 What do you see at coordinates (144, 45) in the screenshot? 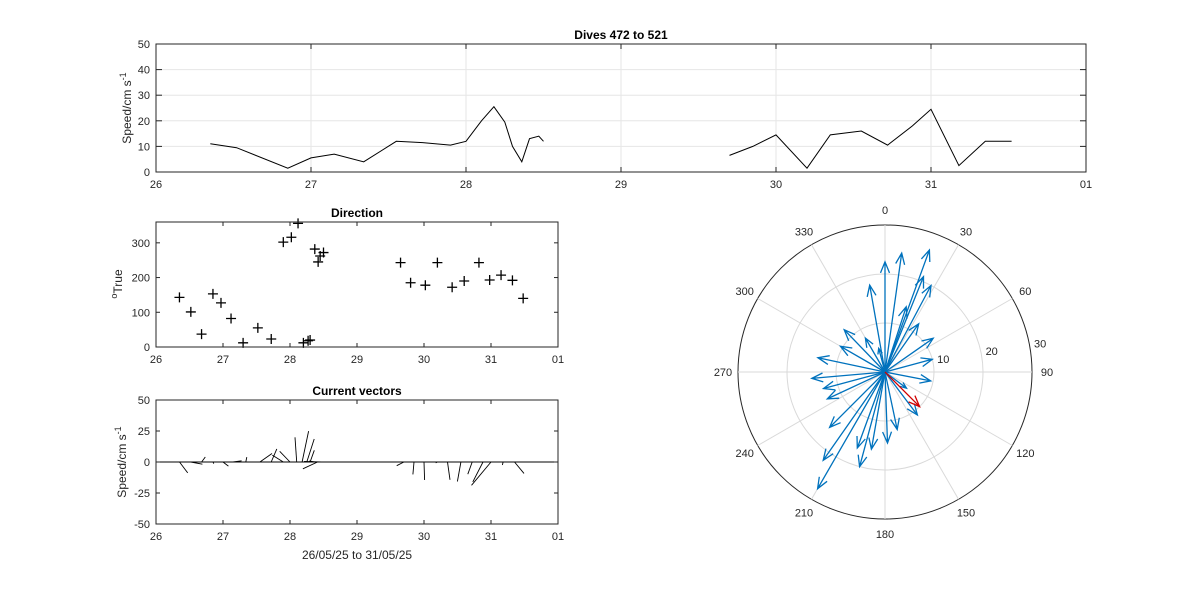
I see `speed-y-tick-label: 50` at bounding box center [144, 45].